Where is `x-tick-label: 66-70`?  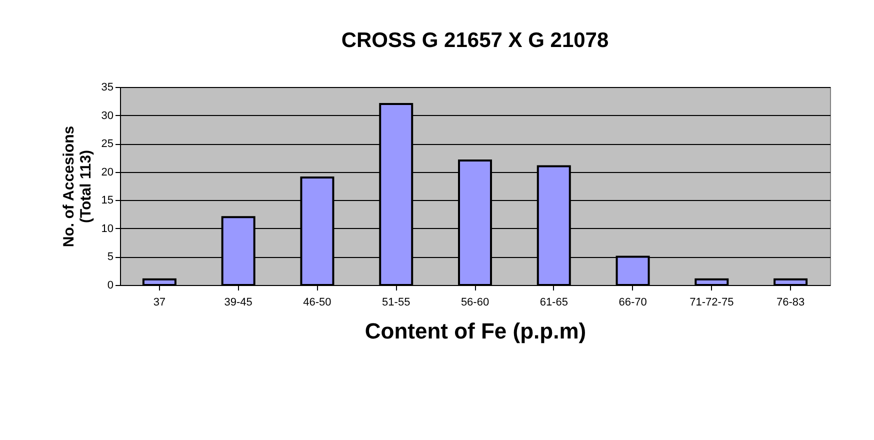
x-tick-label: 66-70 is located at coordinates (632, 302).